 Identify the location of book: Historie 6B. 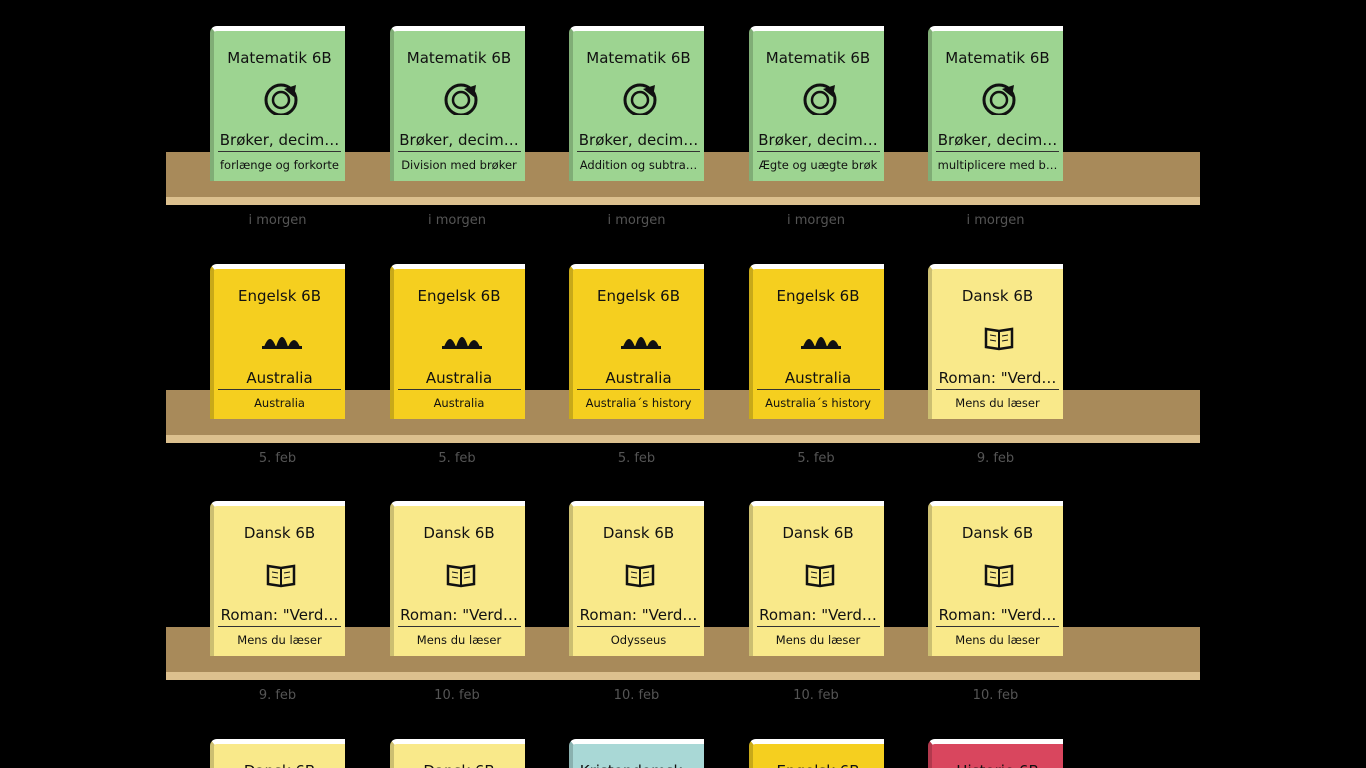
(995, 753).